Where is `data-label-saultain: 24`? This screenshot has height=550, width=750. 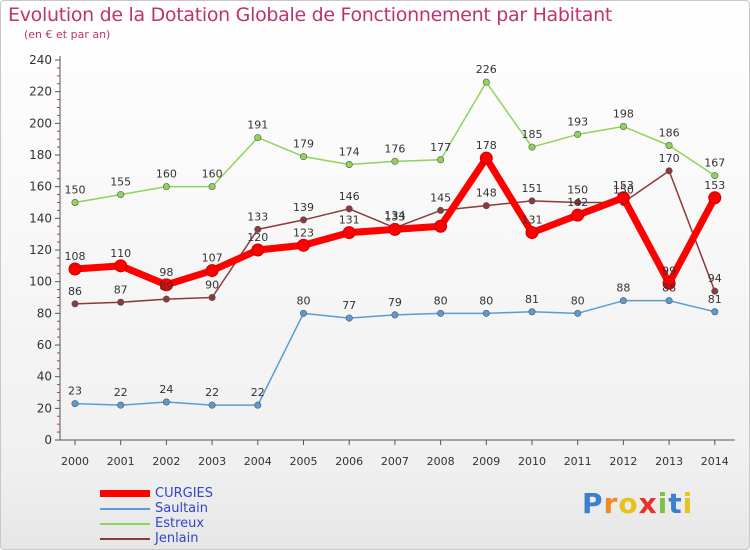
data-label-saultain: 24 is located at coordinates (166, 389).